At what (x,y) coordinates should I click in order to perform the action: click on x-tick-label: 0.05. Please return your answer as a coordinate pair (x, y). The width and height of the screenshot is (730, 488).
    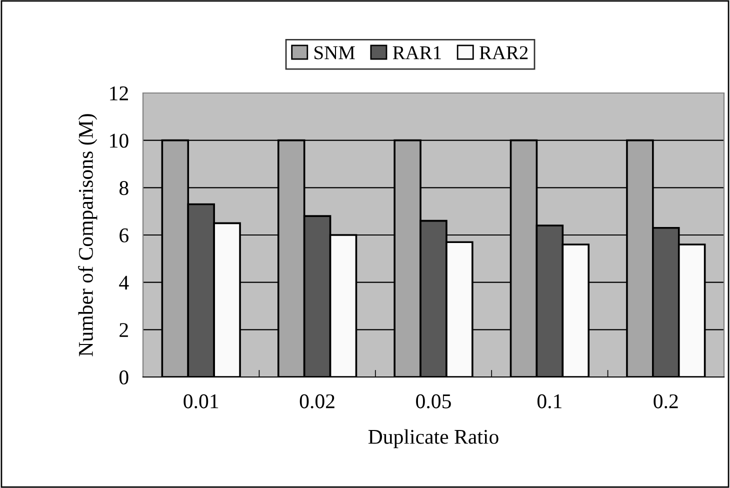
    Looking at the image, I should click on (433, 401).